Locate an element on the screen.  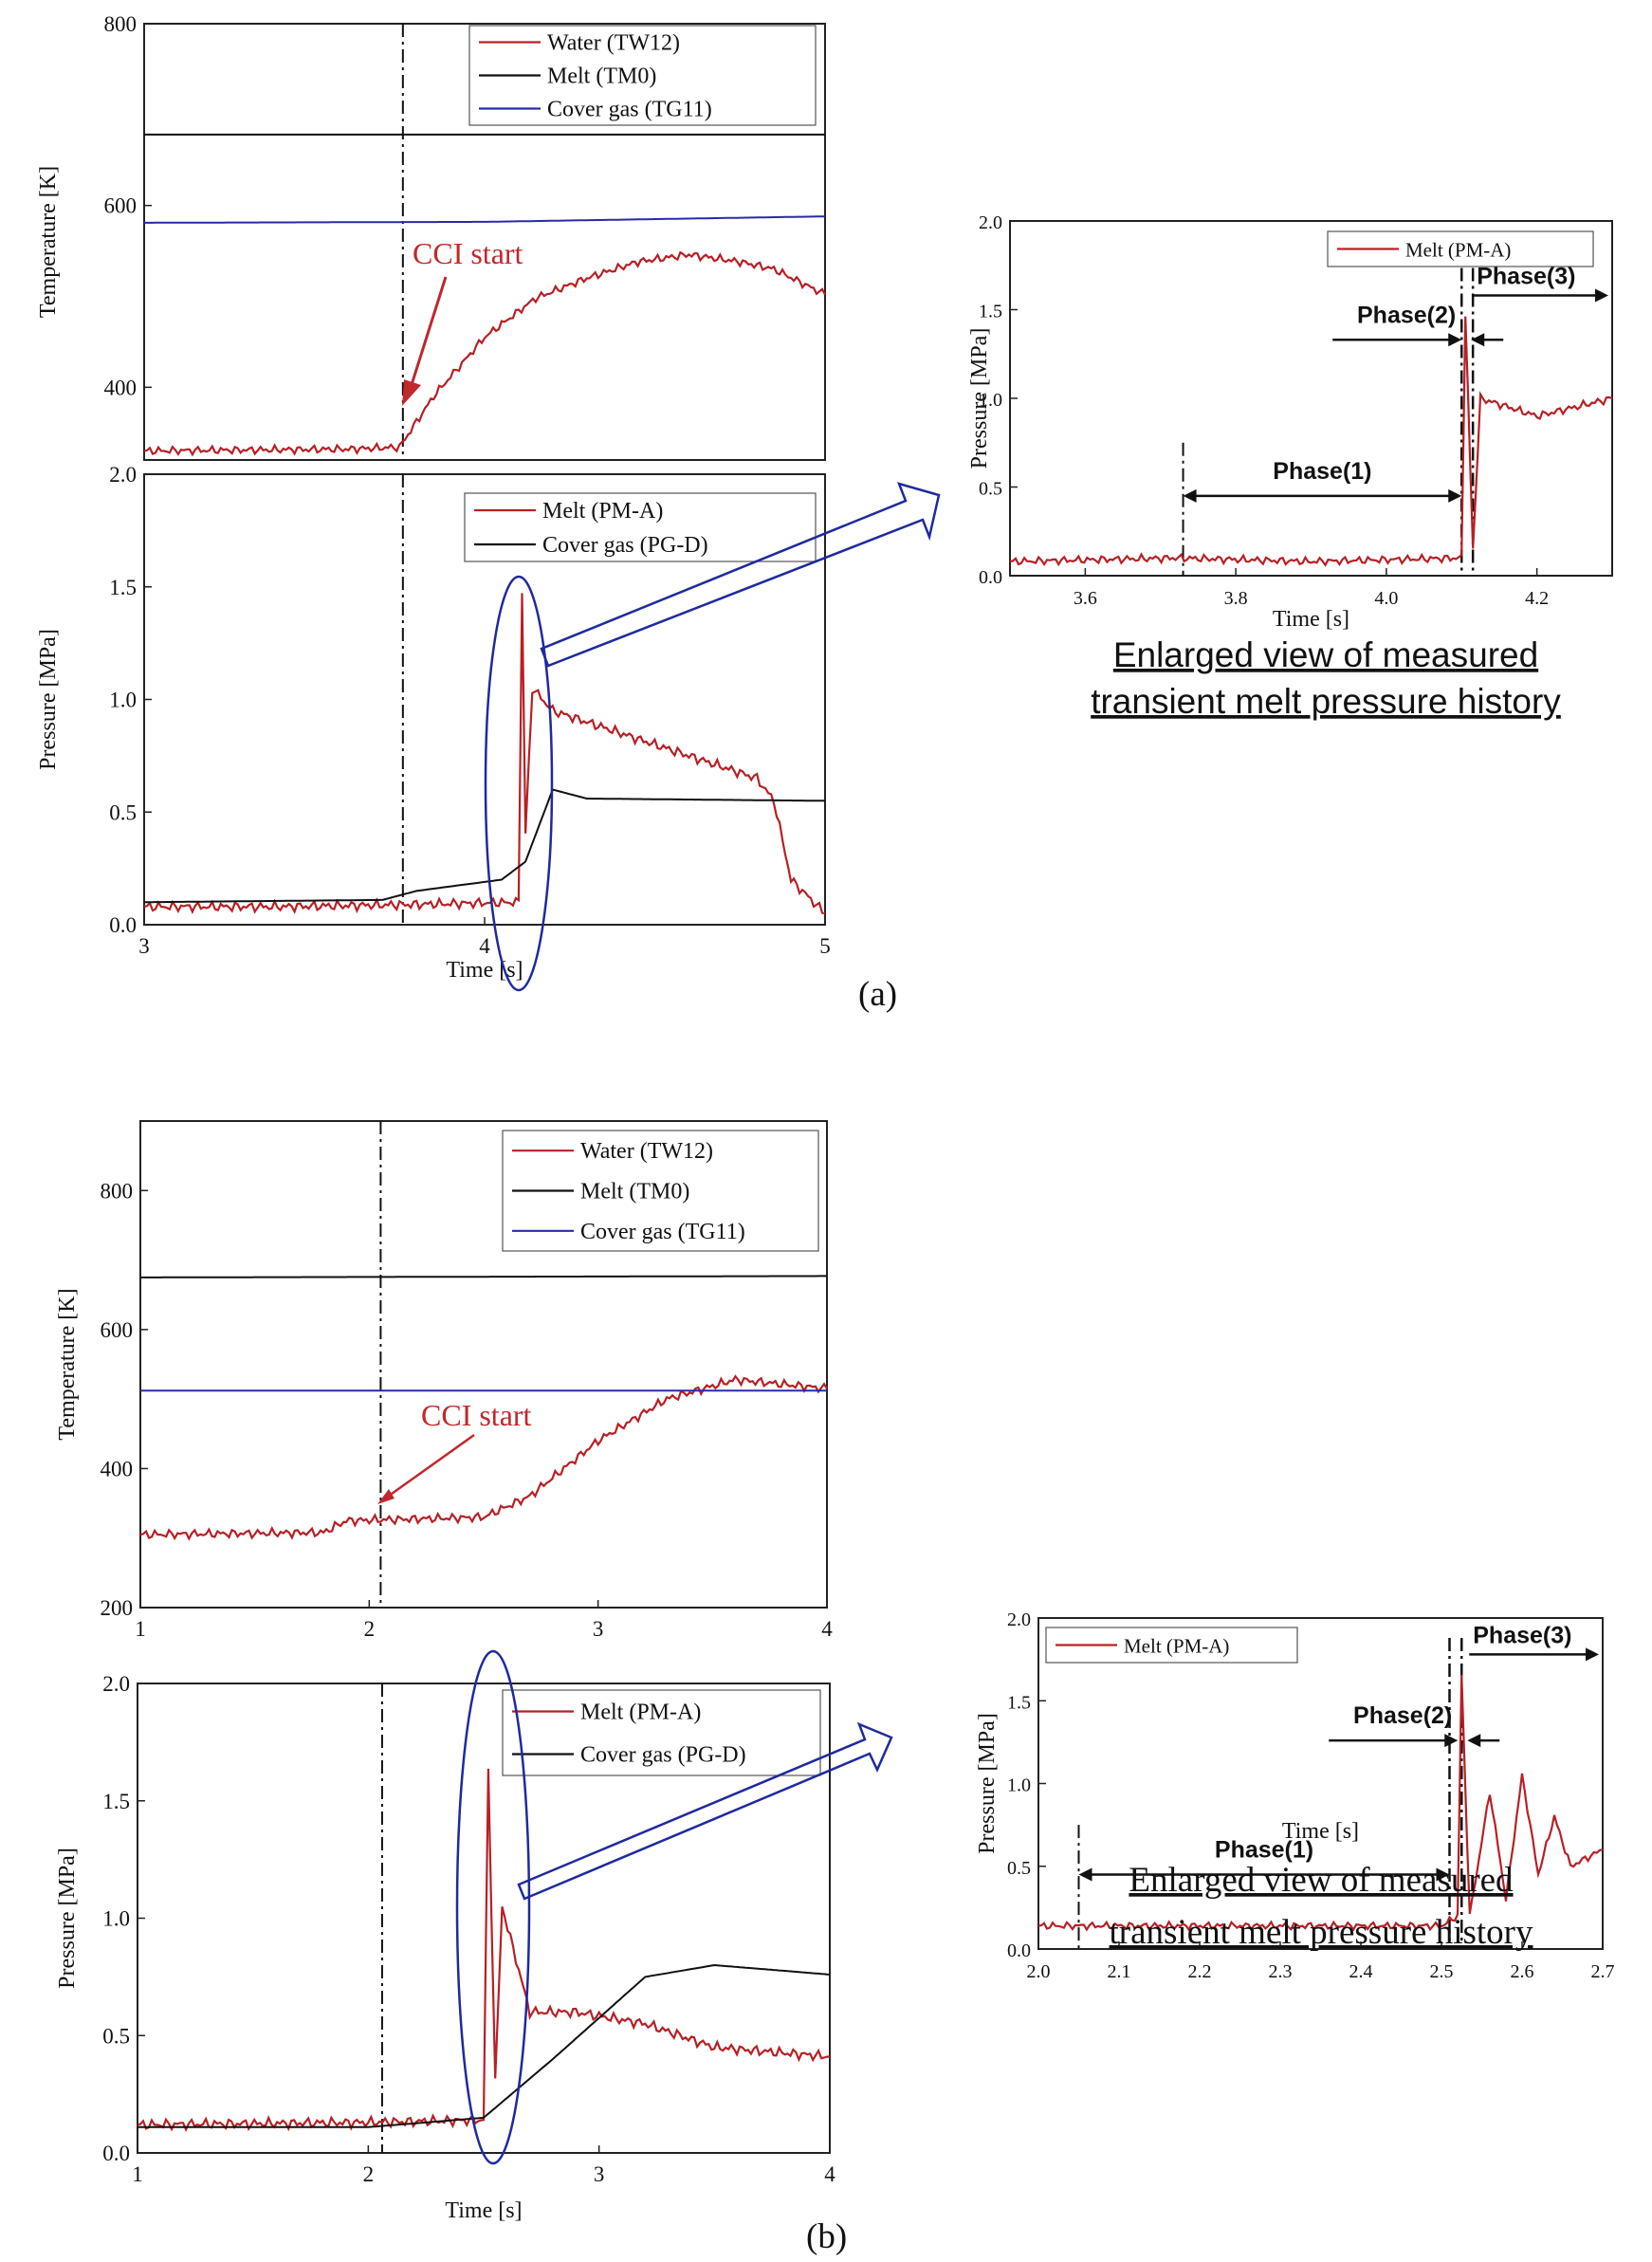
panel-b-label: (b) is located at coordinates (827, 2236).